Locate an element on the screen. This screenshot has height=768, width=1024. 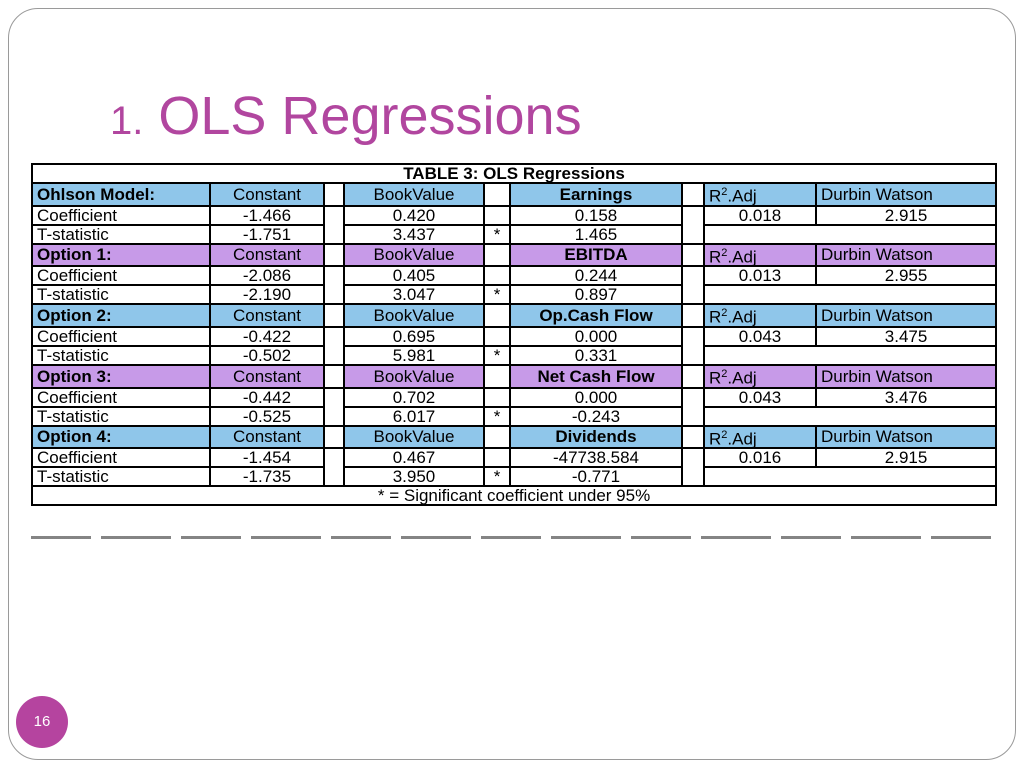
coef-durbin-watson: 2.915 is located at coordinates (905, 458).